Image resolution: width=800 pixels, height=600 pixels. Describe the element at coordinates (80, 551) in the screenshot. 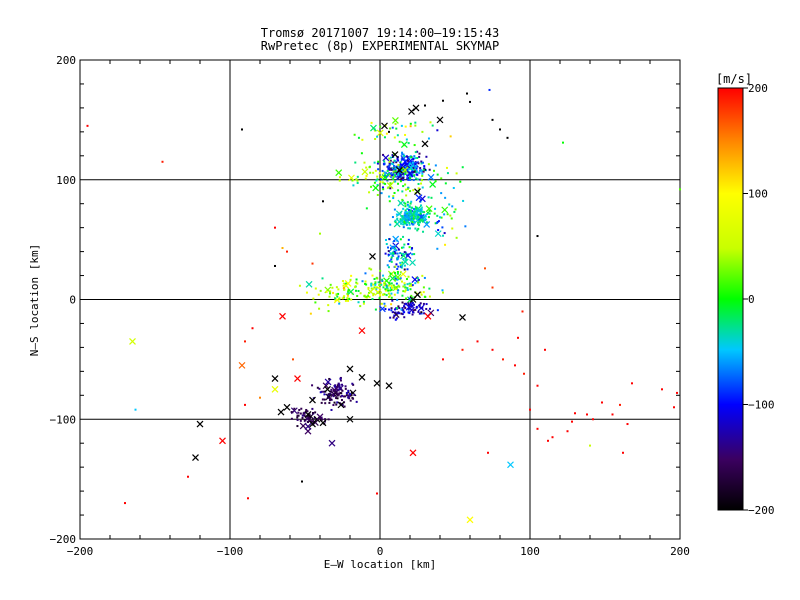

I see `x-tick-label: −200` at that location.